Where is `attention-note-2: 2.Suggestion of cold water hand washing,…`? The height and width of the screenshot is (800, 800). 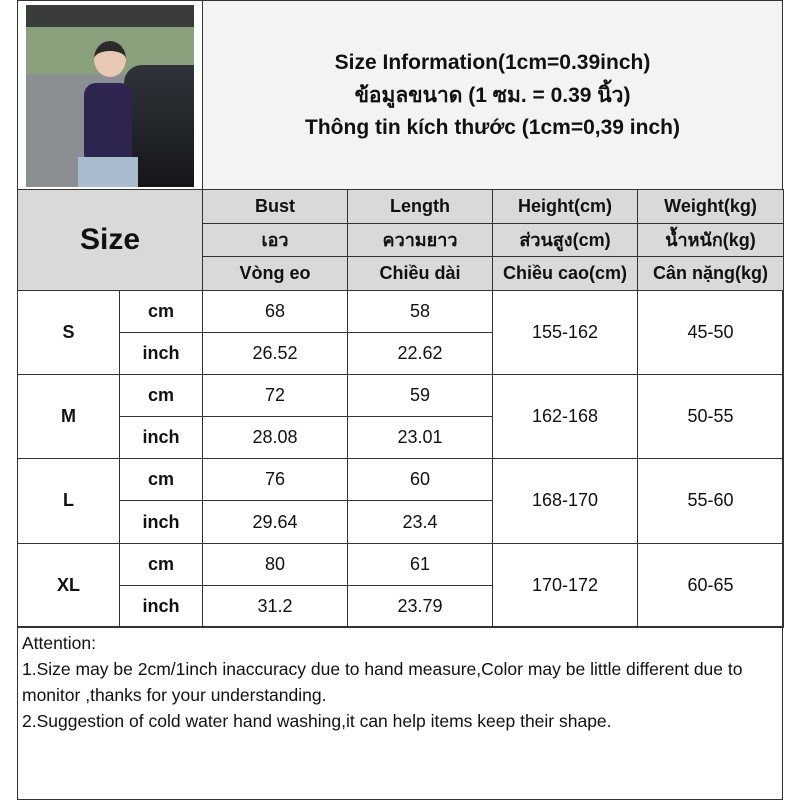
attention-note-2: 2.Suggestion of cold water hand washing,… is located at coordinates (317, 721).